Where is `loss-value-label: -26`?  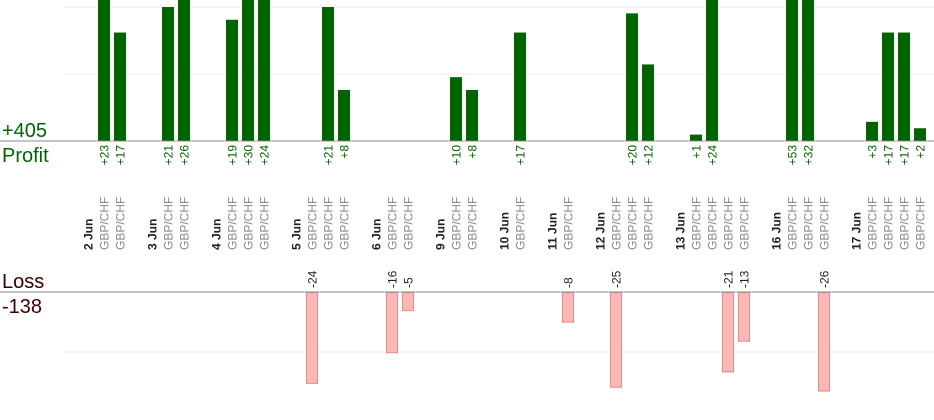
loss-value-label: -26 is located at coordinates (824, 279).